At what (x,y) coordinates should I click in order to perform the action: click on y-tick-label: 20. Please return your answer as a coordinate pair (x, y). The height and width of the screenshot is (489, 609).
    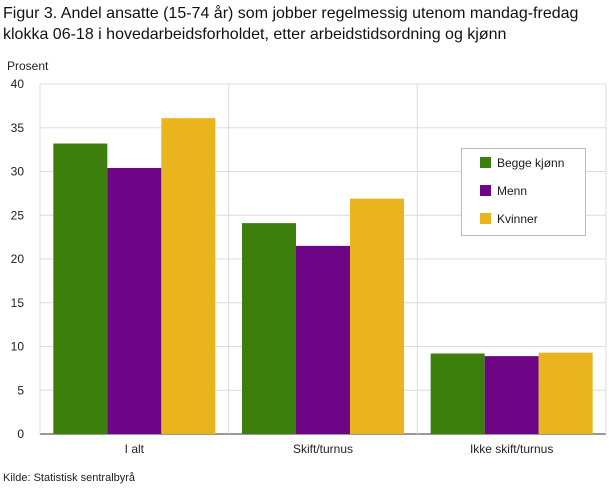
    Looking at the image, I should click on (18, 259).